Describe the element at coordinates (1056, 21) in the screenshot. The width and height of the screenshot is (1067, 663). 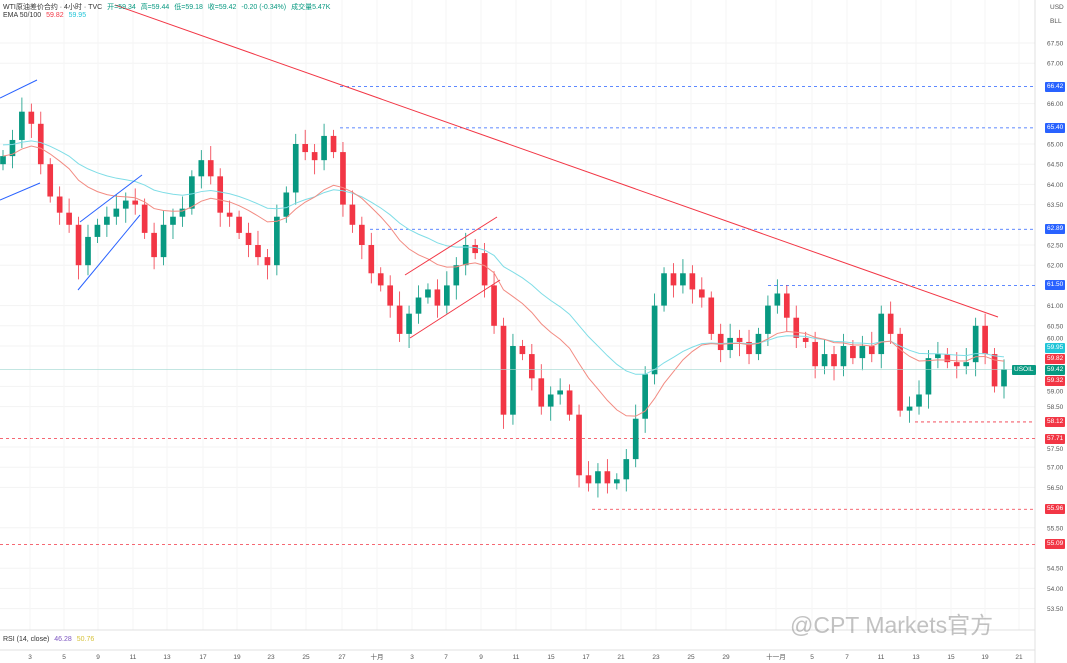
I see `unit-label: BLL` at that location.